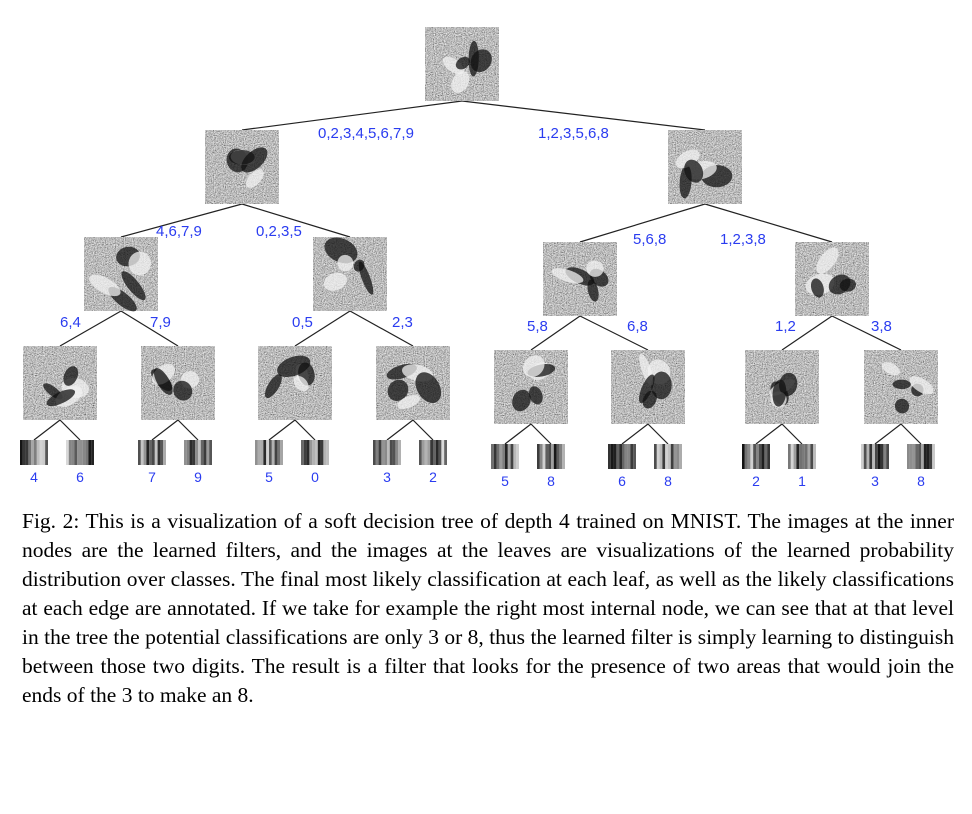 The image size is (972, 814). I want to click on edge-label-rl-right: 6,8, so click(637, 326).